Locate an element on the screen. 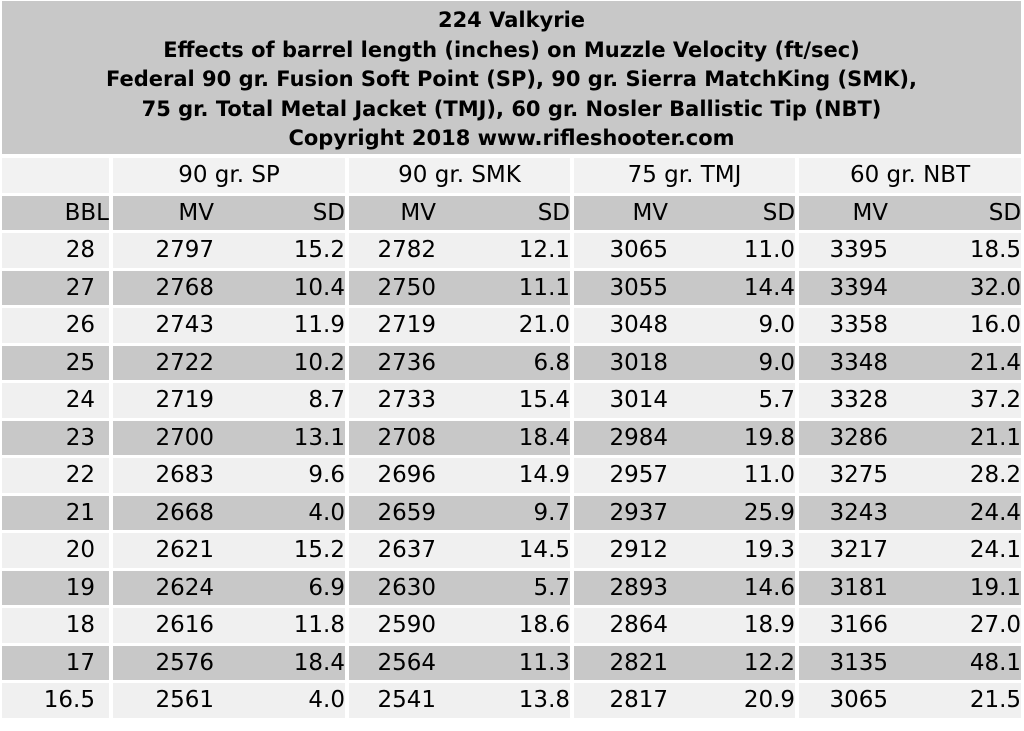 The image size is (1024, 731). bbl-cell: 23 is located at coordinates (57, 437).